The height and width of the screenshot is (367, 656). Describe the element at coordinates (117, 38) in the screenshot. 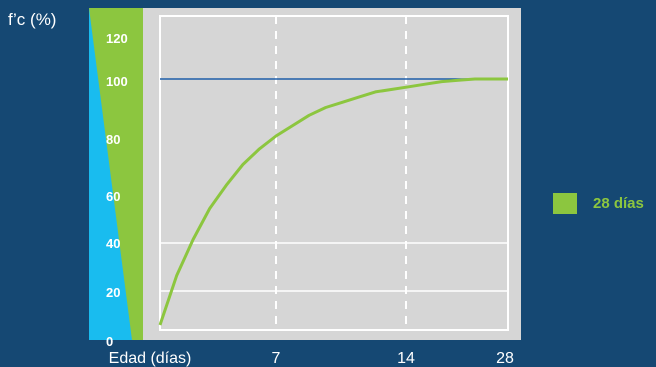

I see `y-tick-label-120: 120` at that location.